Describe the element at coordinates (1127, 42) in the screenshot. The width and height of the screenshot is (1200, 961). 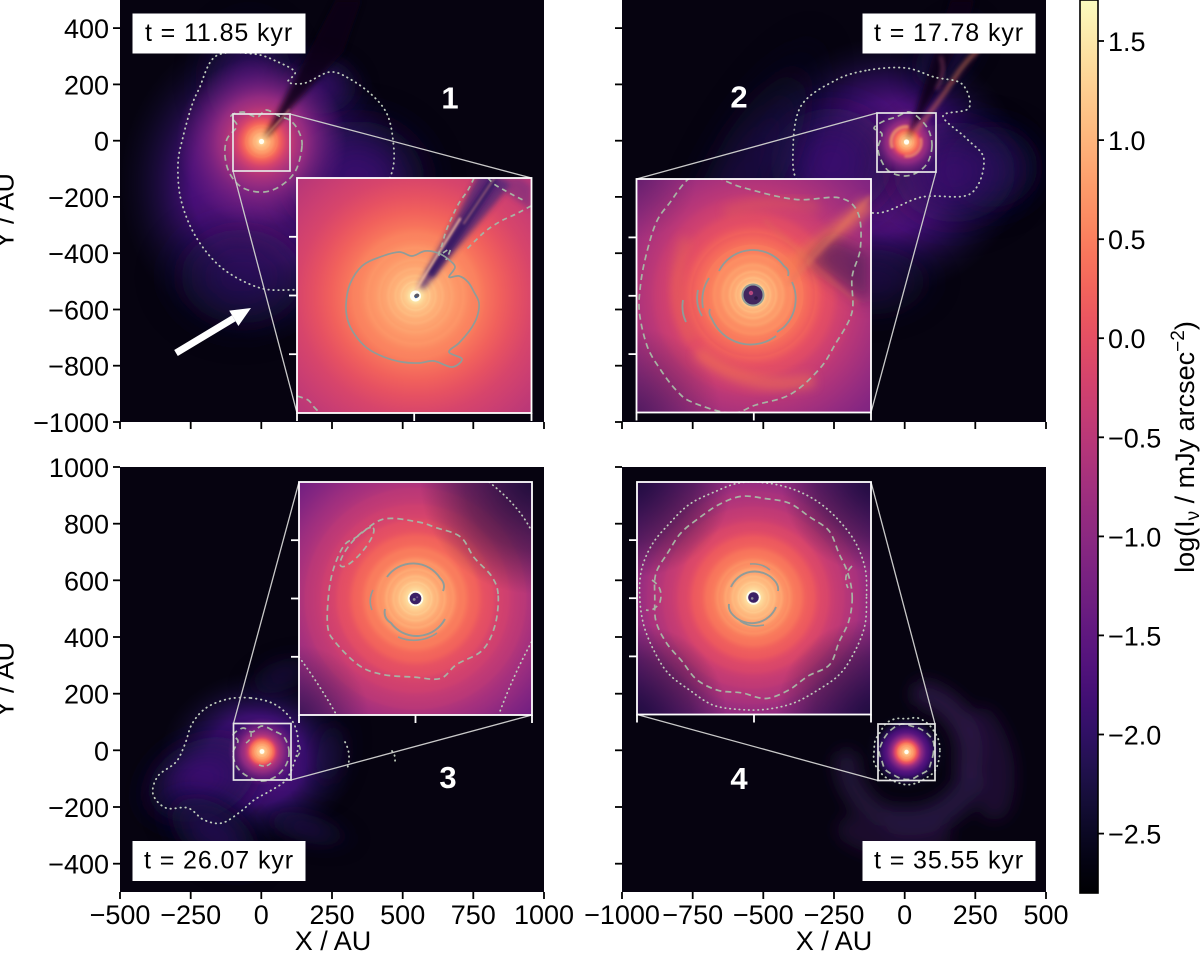
I see `svg-text: 1.5` at that location.